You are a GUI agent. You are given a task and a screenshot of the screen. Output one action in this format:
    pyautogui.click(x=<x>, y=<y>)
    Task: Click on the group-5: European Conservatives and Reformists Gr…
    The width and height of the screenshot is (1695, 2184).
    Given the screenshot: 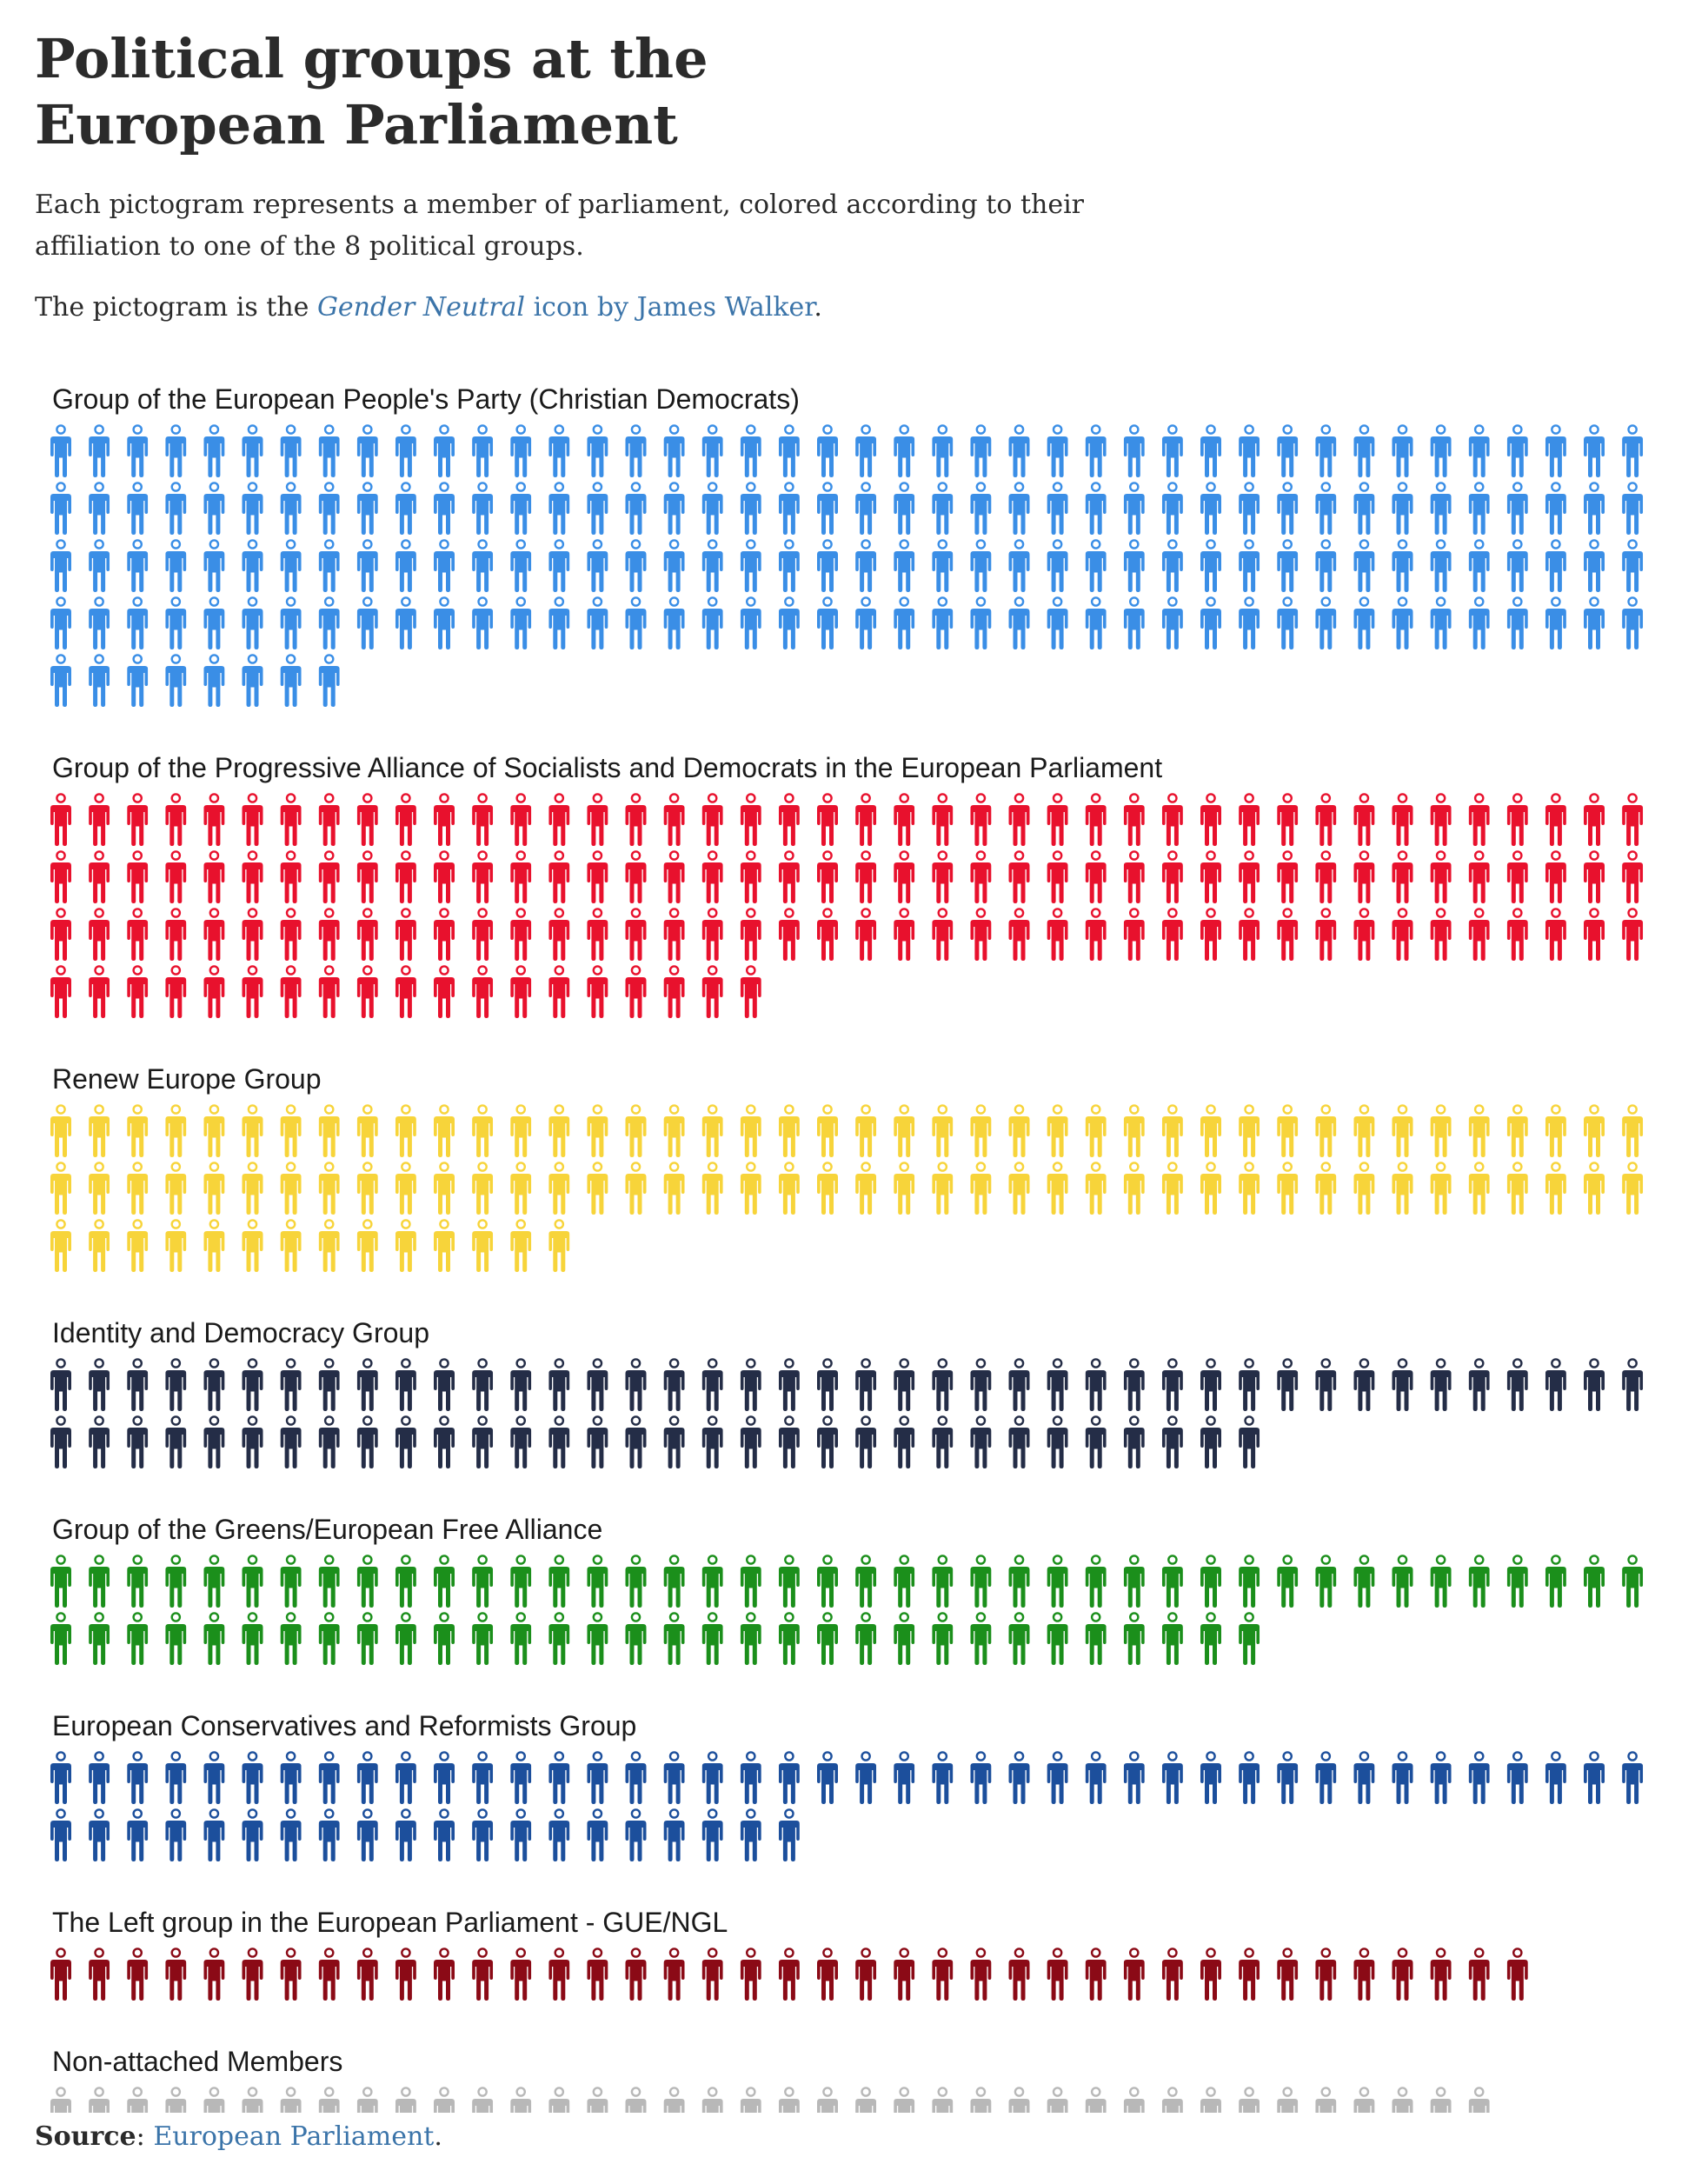 What is the action you would take?
    pyautogui.click(x=847, y=1786)
    